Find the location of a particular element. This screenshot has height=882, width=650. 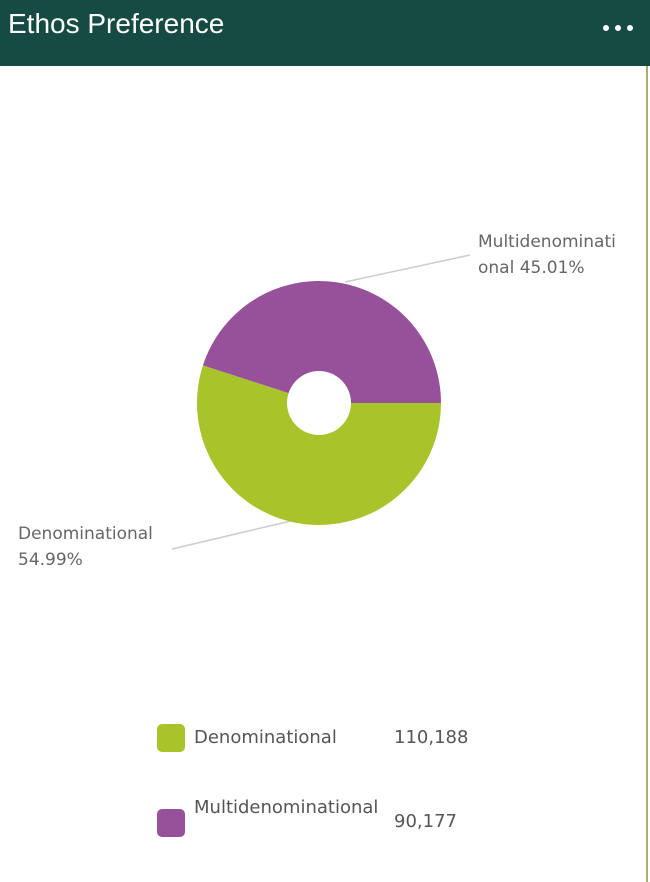

legend-value: 110,188 is located at coordinates (431, 737).